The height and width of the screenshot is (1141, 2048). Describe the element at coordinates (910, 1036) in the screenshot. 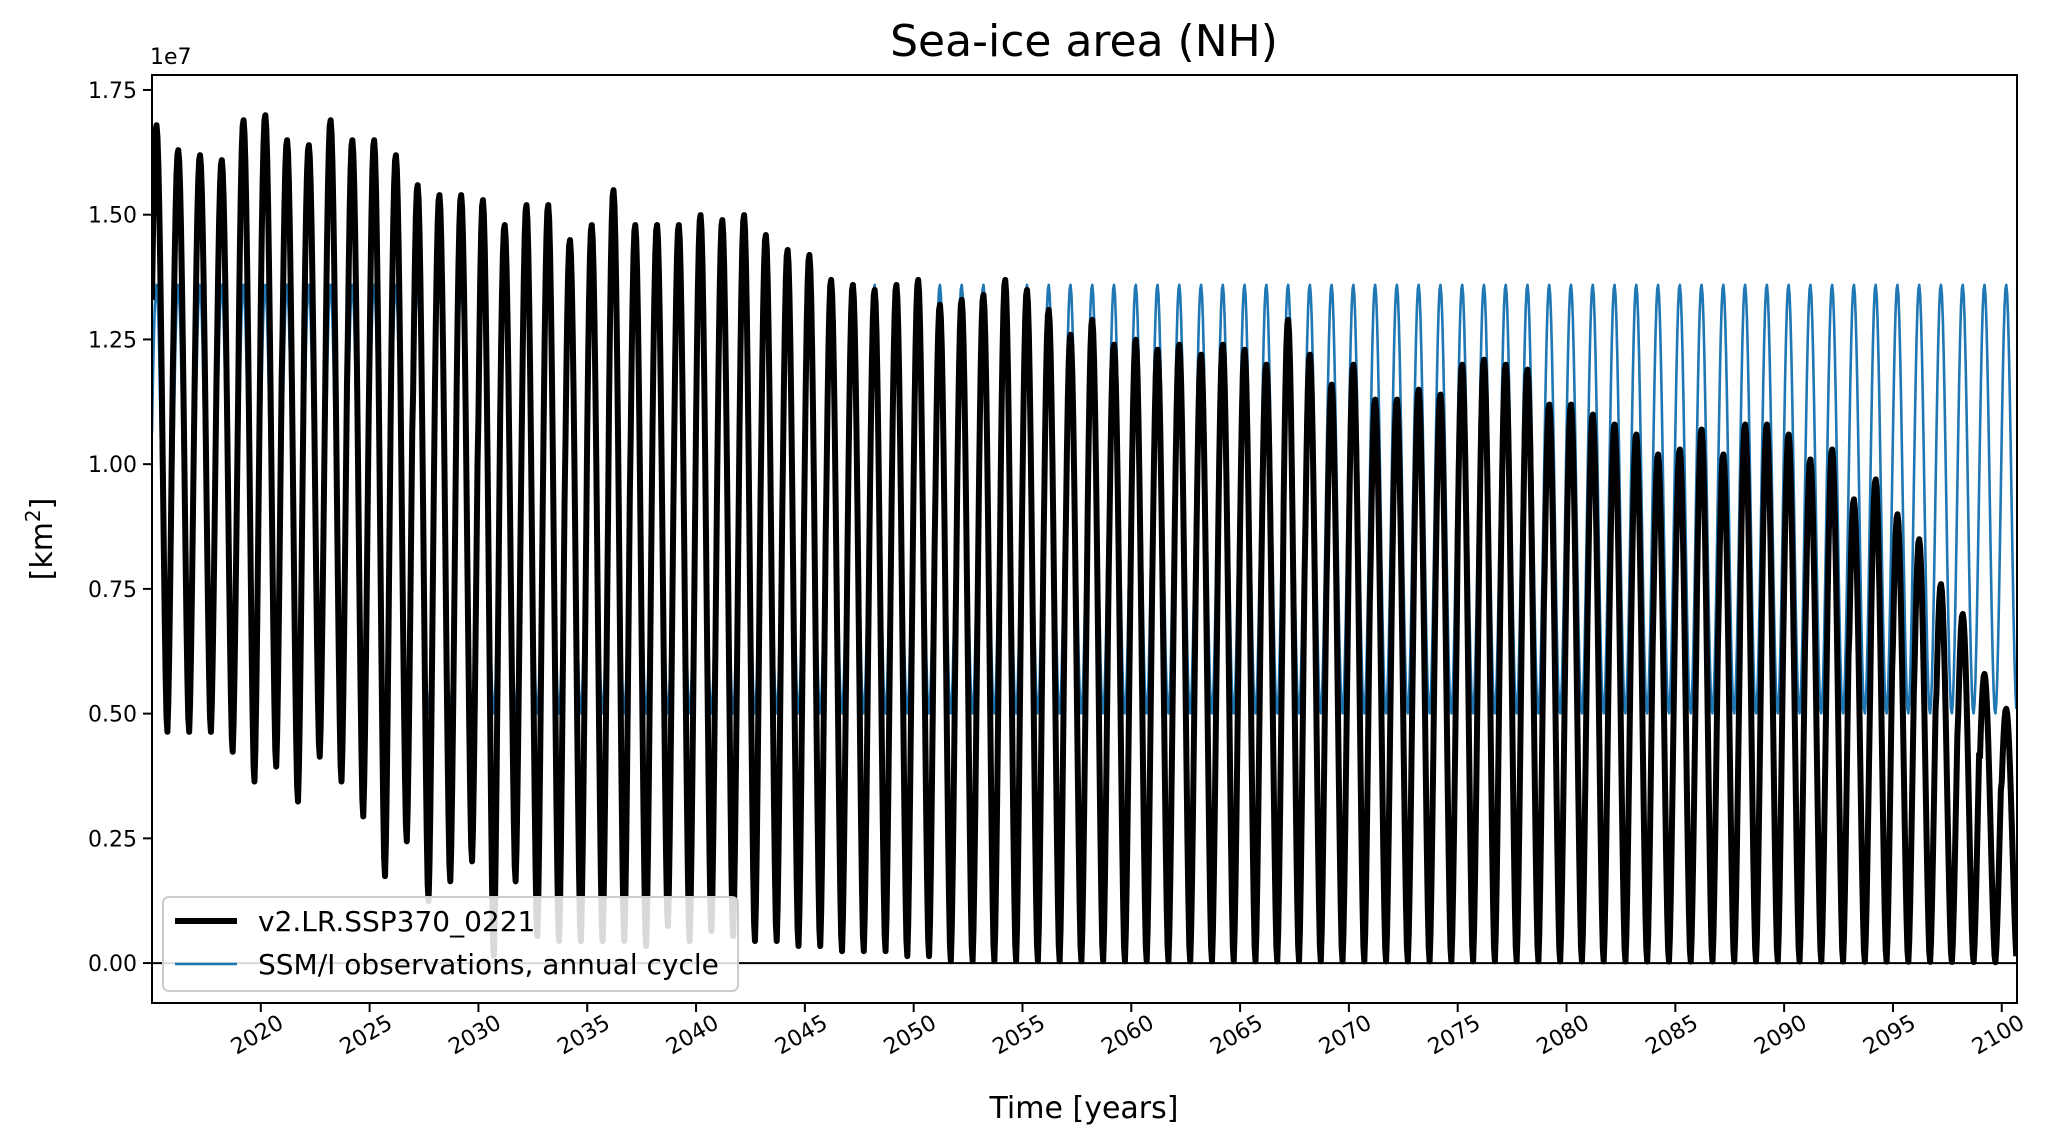

I see `x-tick-label: 2050` at that location.